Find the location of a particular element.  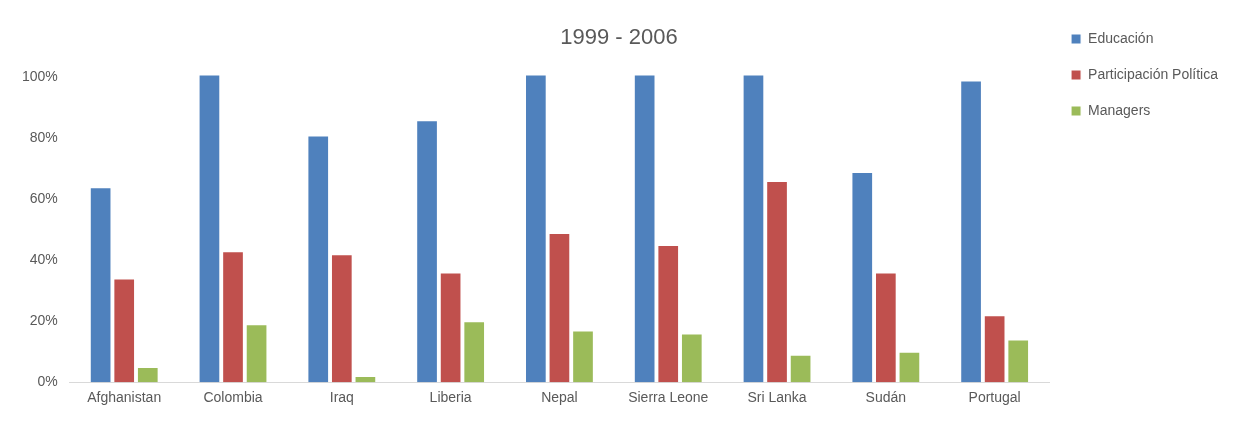

x-tick-label: Colombia is located at coordinates (233, 397).